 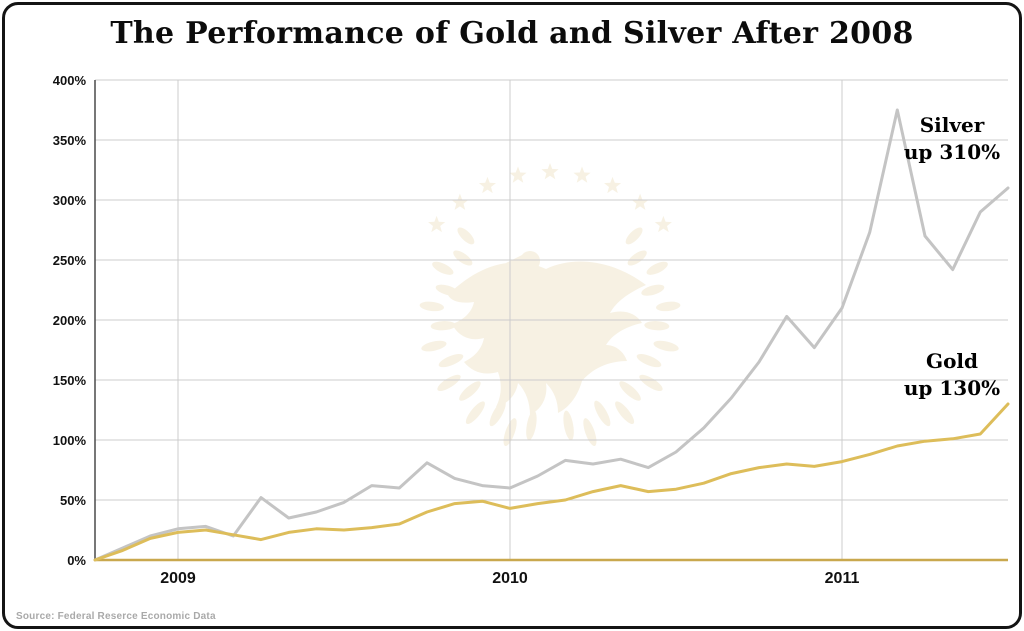 I want to click on x-tick-label: 2011, so click(x=842, y=578).